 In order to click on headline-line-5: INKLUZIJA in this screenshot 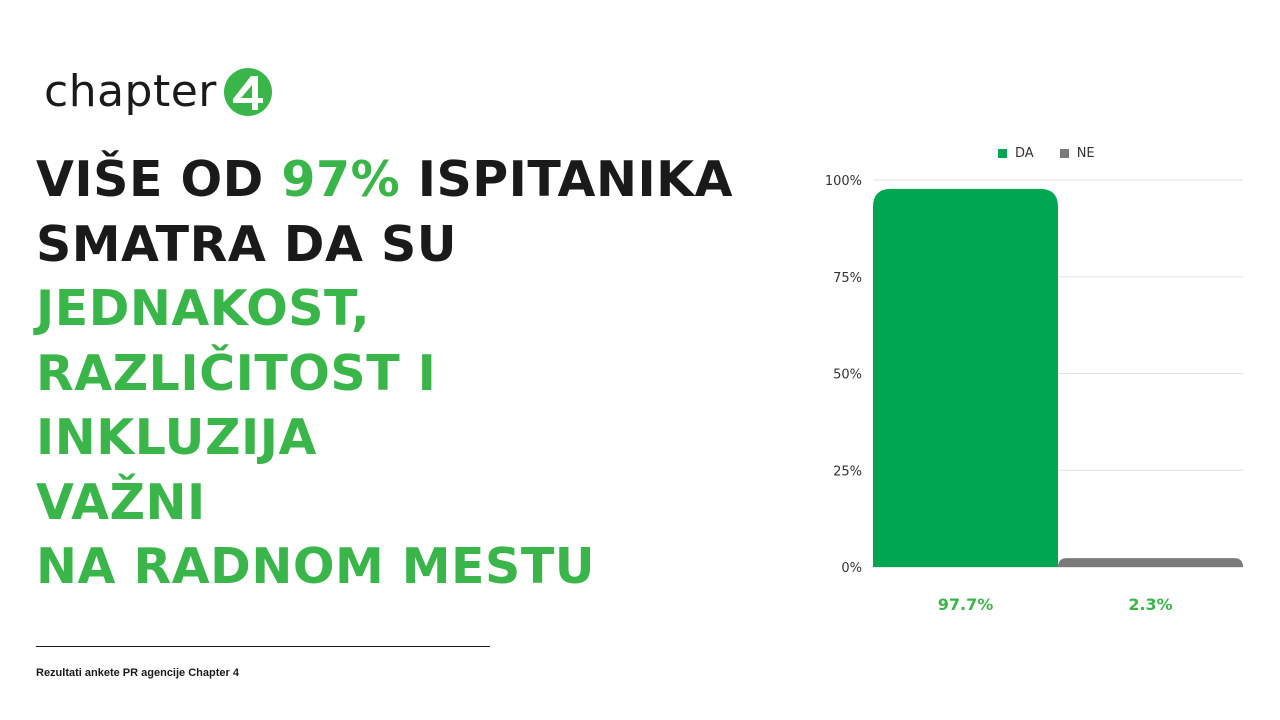, I will do `click(176, 437)`.